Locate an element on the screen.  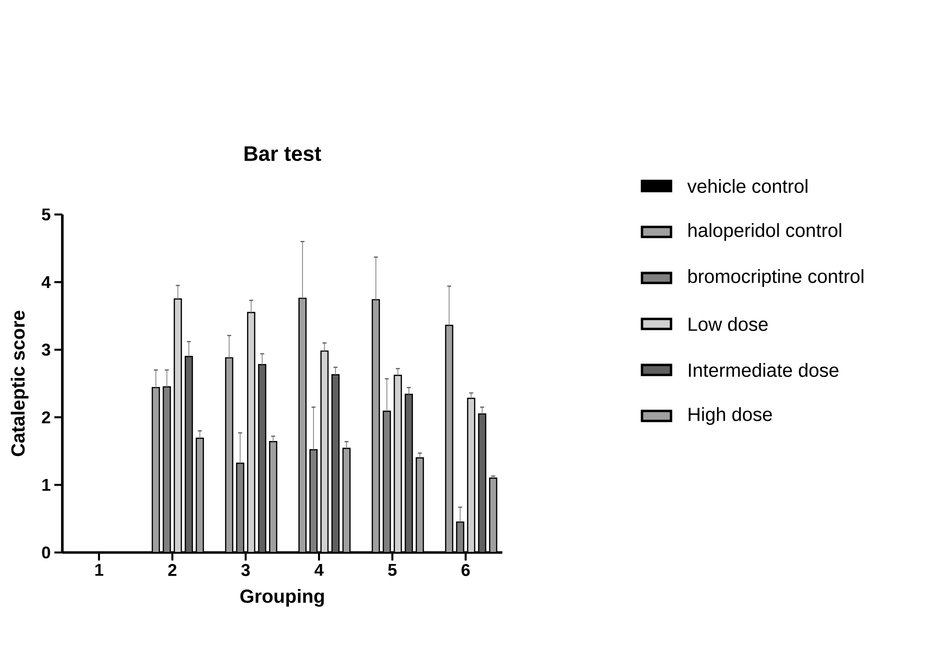
y-tick-label: 2 is located at coordinates (46, 417).